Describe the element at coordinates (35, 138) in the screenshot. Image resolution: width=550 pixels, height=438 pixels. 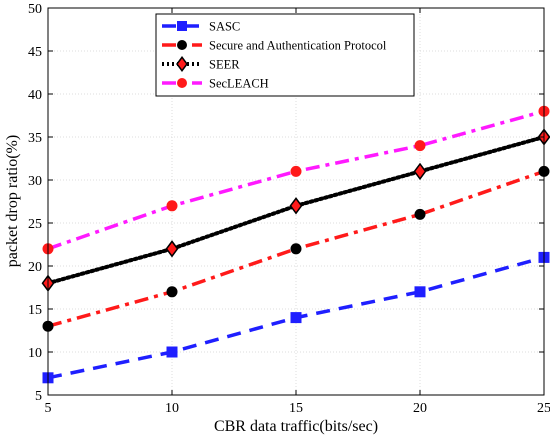
I see `y-tick-label: 35` at that location.